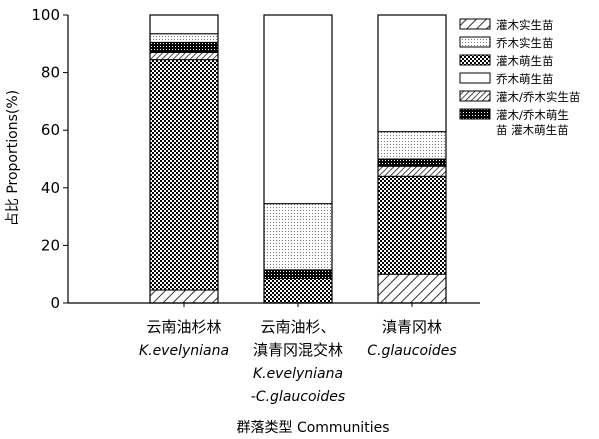 This screenshot has height=439, width=599. Describe the element at coordinates (525, 61) in the screenshot. I see `legend-label: 灌木萌生苗` at that location.